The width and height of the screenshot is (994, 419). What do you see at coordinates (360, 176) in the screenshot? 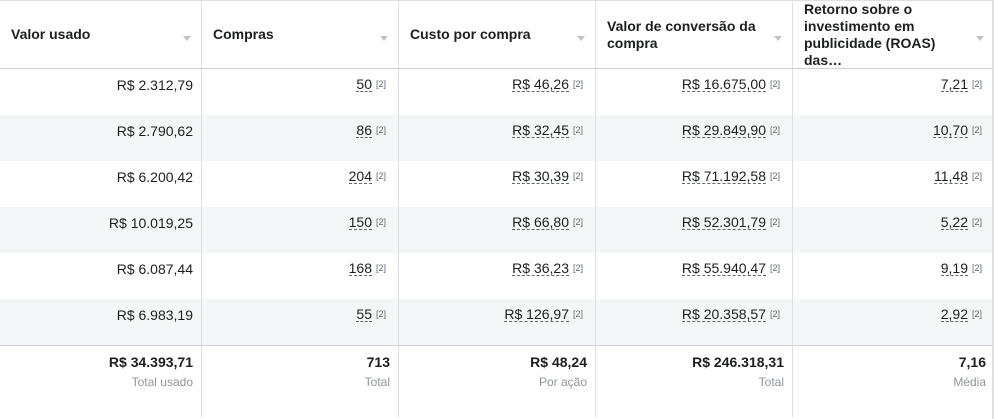
I see `purchases-value: 204` at bounding box center [360, 176].